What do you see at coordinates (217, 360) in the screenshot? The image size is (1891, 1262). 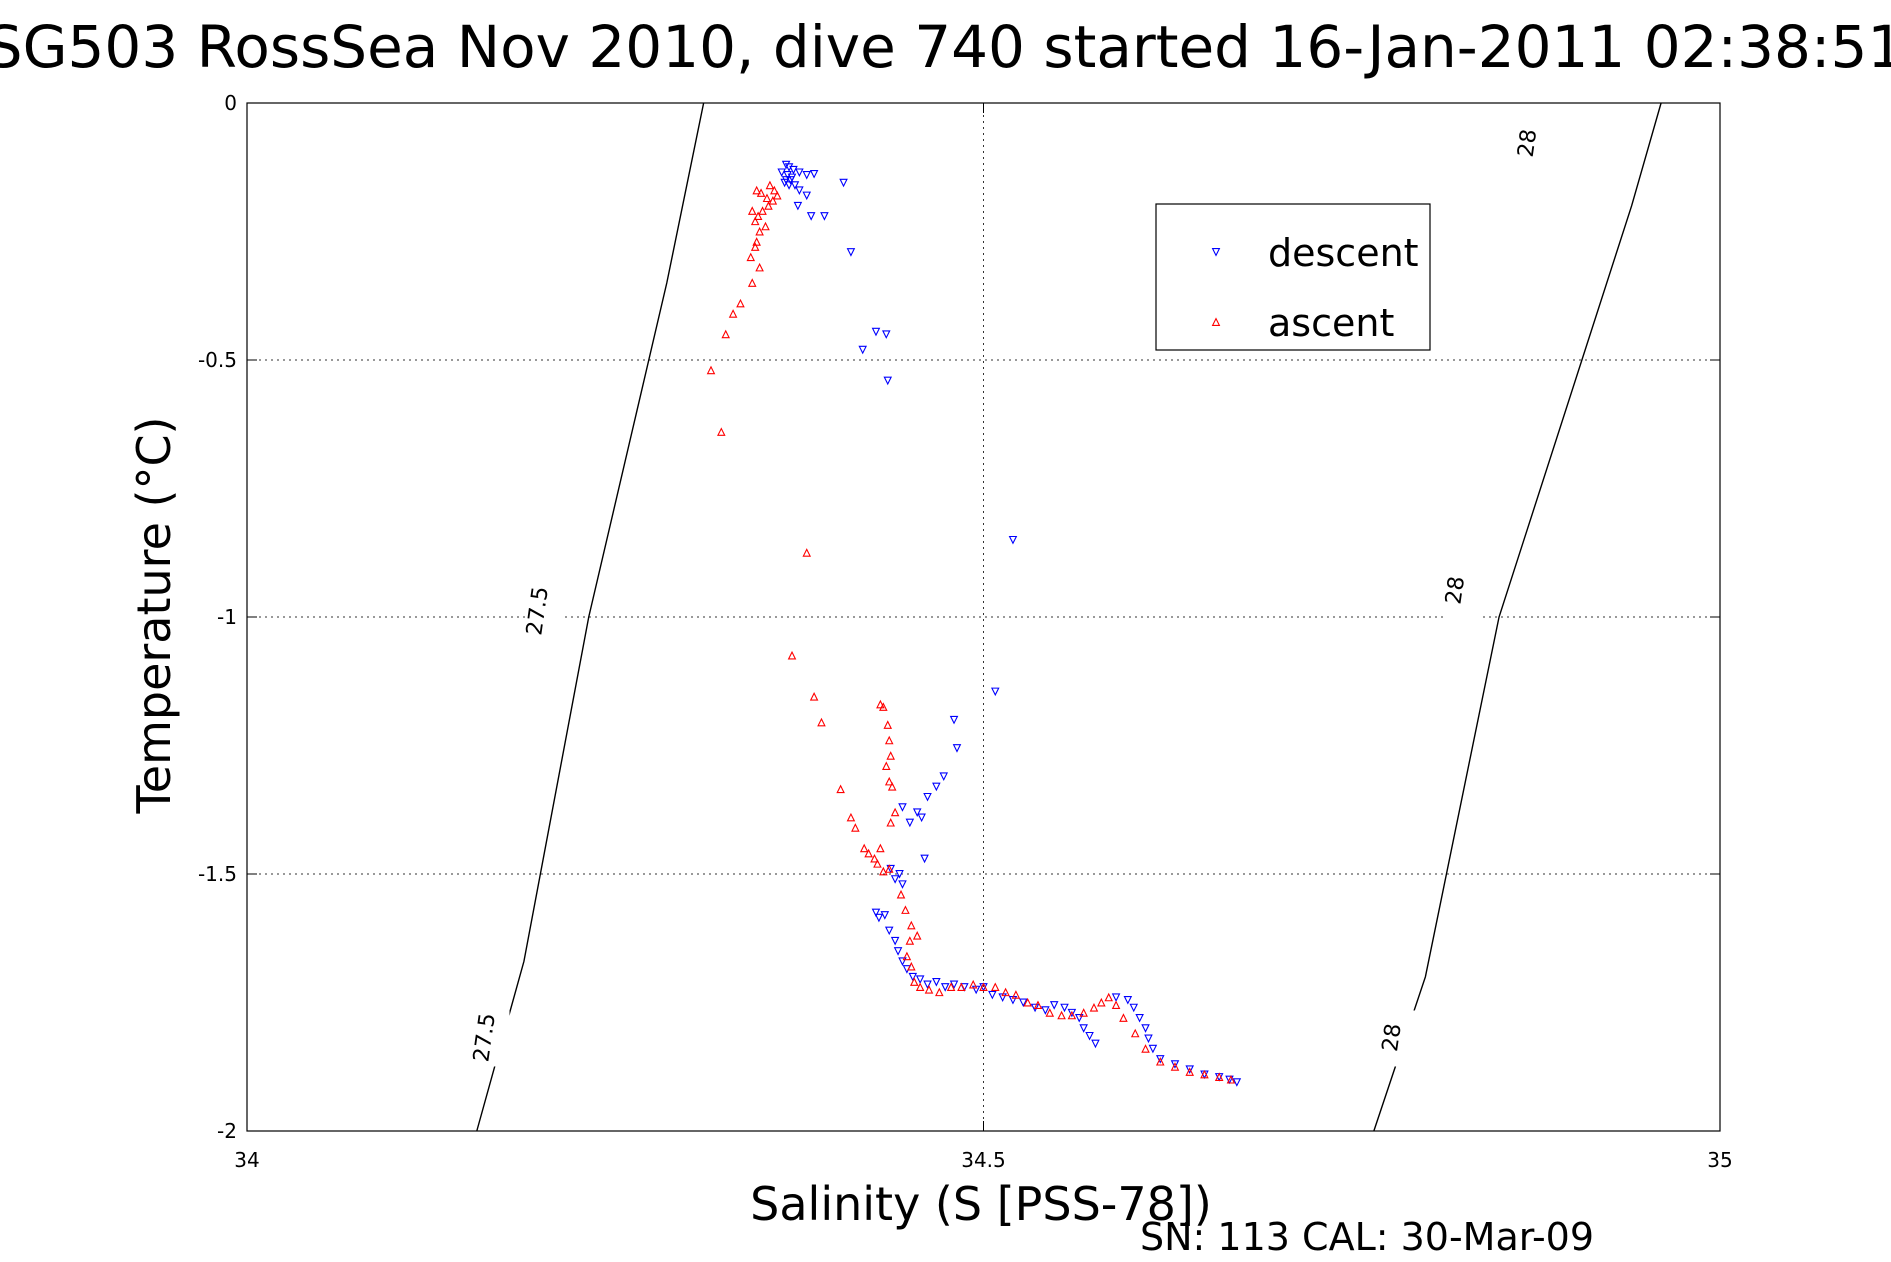 I see `y-tick-label: -0.5` at bounding box center [217, 360].